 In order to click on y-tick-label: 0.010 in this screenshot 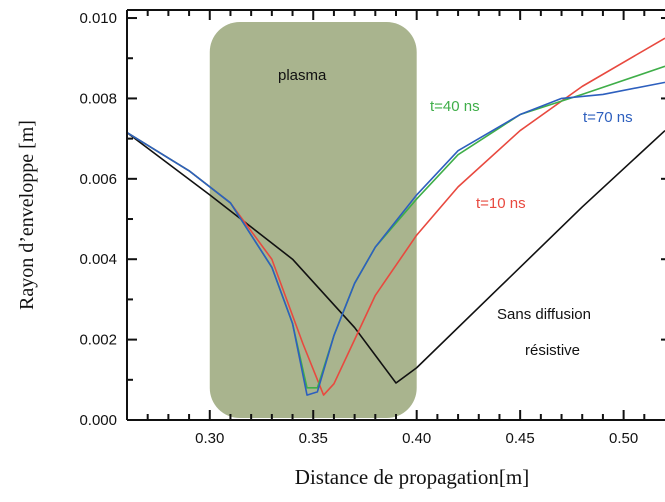, I will do `click(98, 18)`.